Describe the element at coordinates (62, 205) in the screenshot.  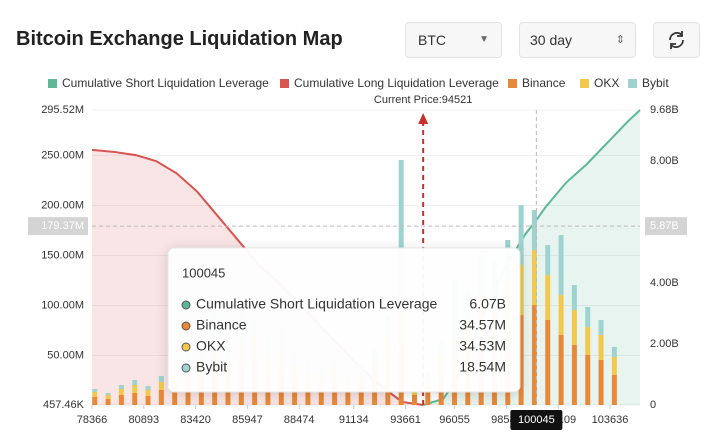
I see `y-tick-label: 200.00M` at that location.